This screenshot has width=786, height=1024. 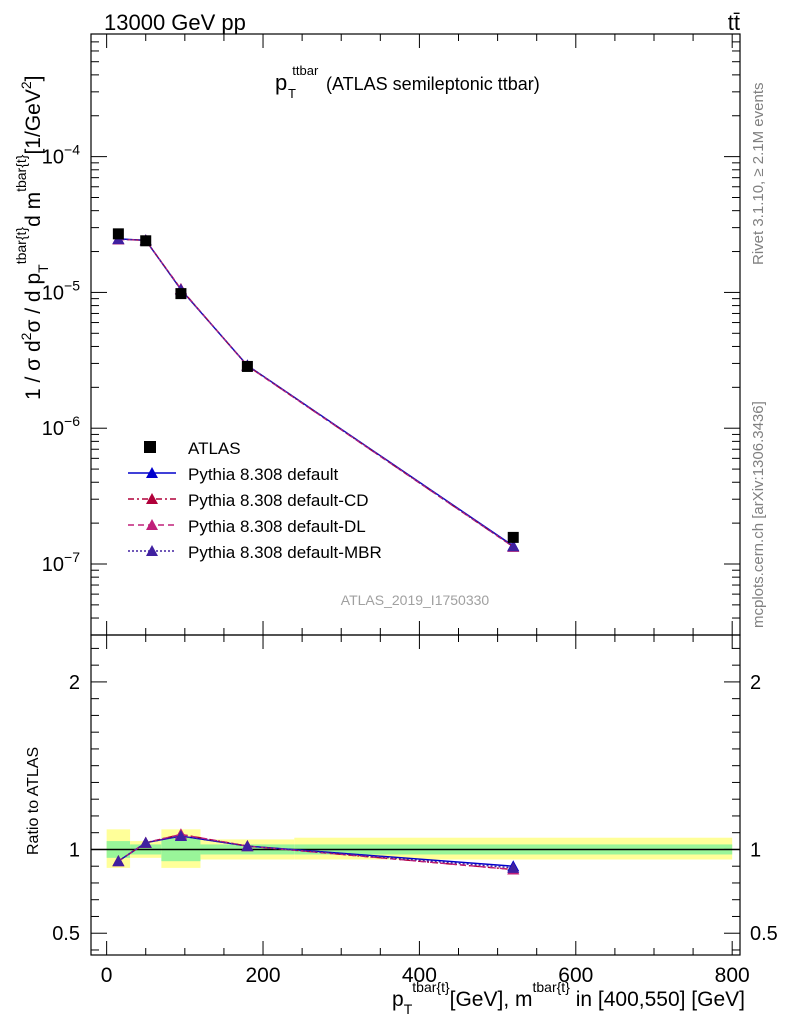 I want to click on legend-label-atlas: ATLAS, so click(x=214, y=448).